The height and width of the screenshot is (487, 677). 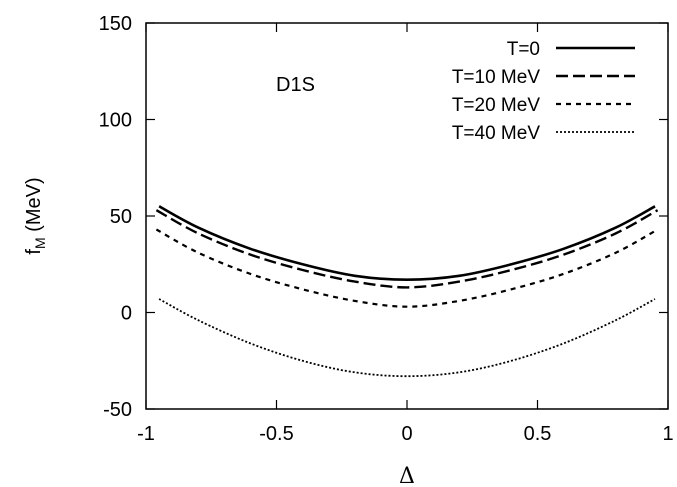 I want to click on y-tick-label: 150, so click(x=115, y=24).